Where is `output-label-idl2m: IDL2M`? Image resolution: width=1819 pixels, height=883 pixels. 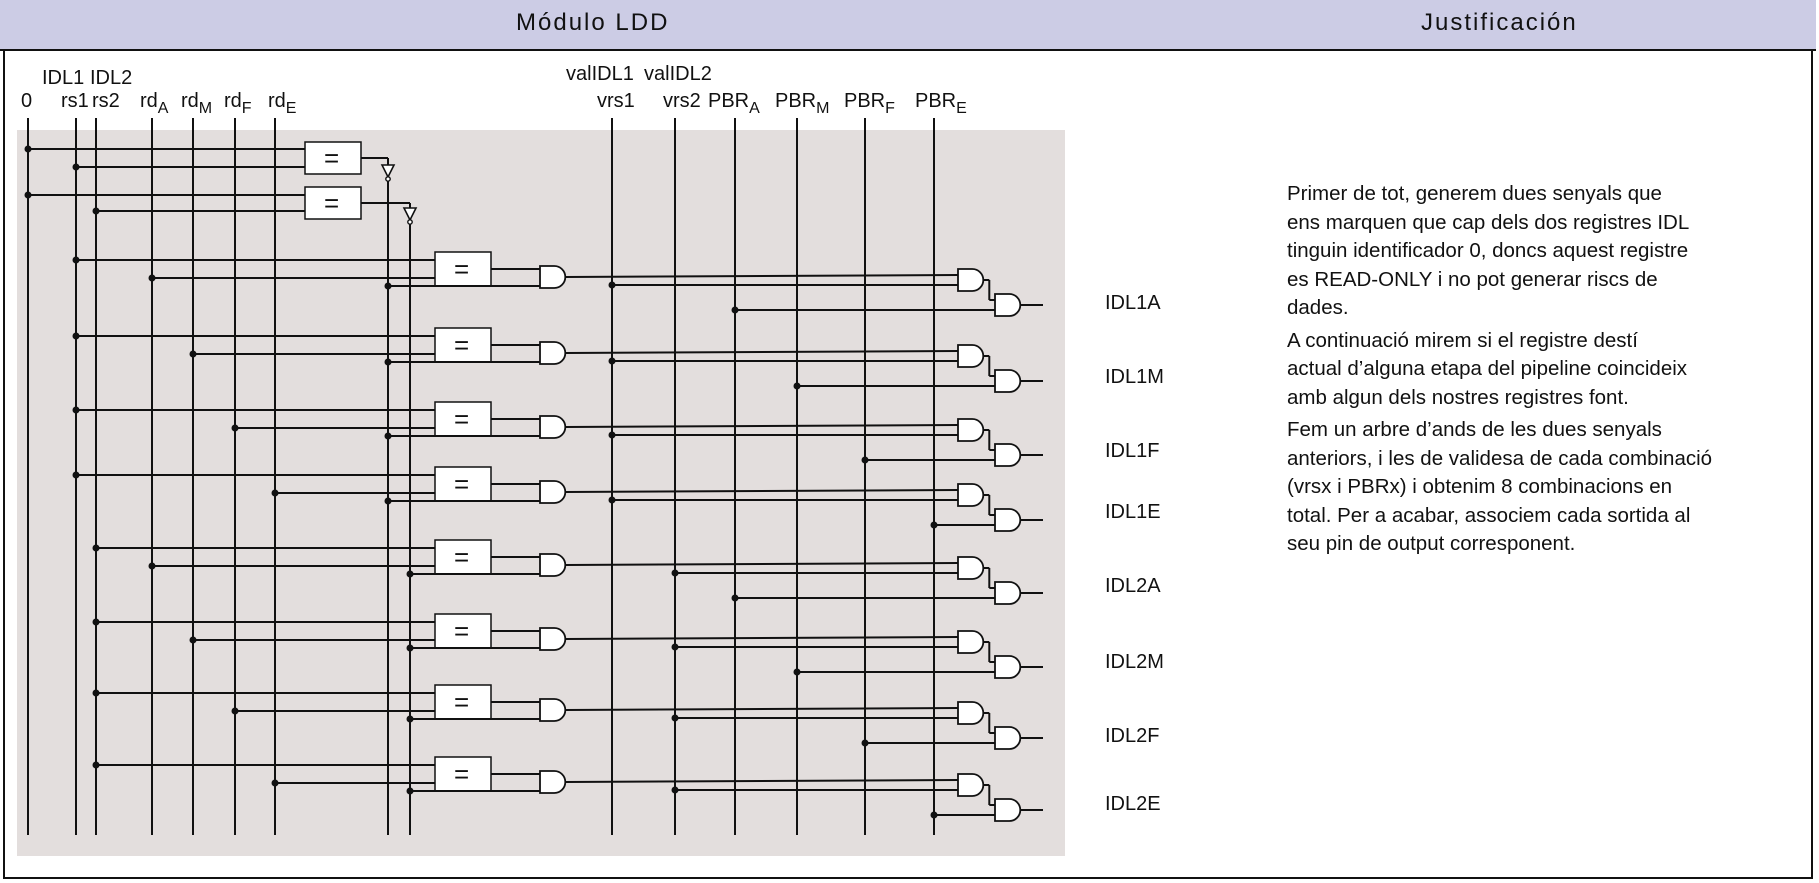 output-label-idl2m: IDL2M is located at coordinates (1134, 662).